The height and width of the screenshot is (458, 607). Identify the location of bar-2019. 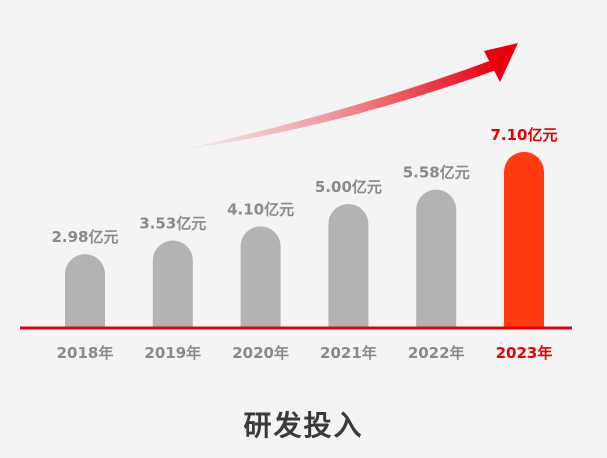
(172, 284).